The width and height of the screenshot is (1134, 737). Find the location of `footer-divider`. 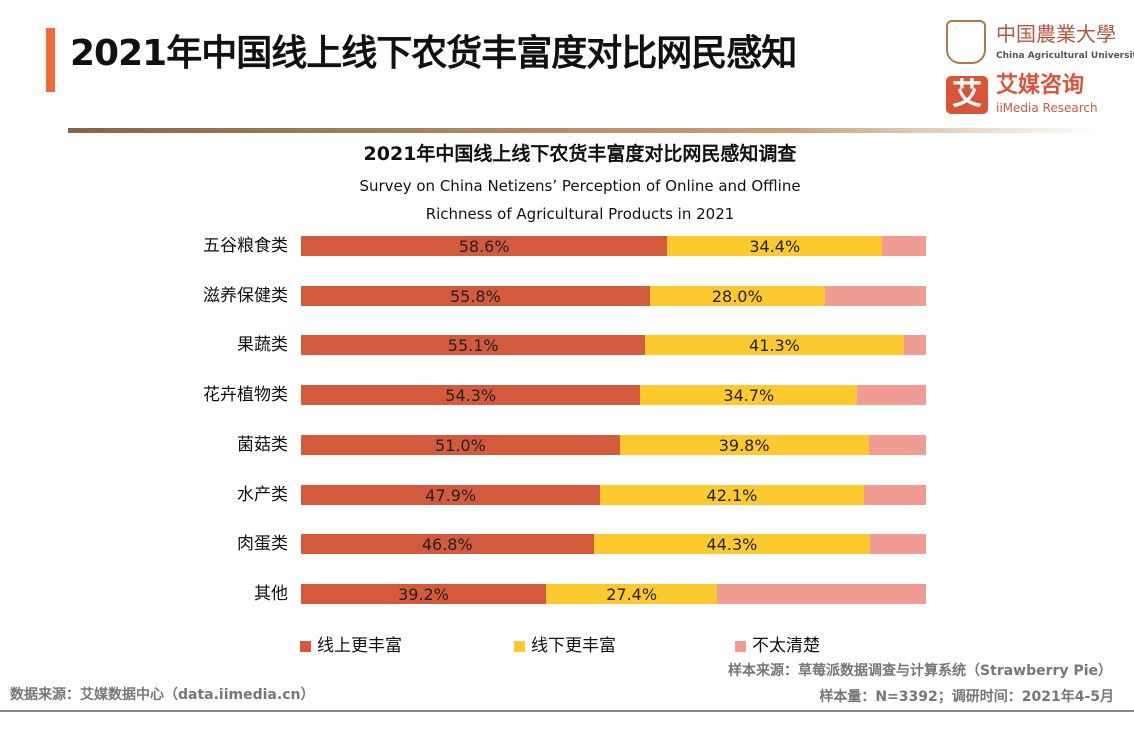

footer-divider is located at coordinates (567, 711).